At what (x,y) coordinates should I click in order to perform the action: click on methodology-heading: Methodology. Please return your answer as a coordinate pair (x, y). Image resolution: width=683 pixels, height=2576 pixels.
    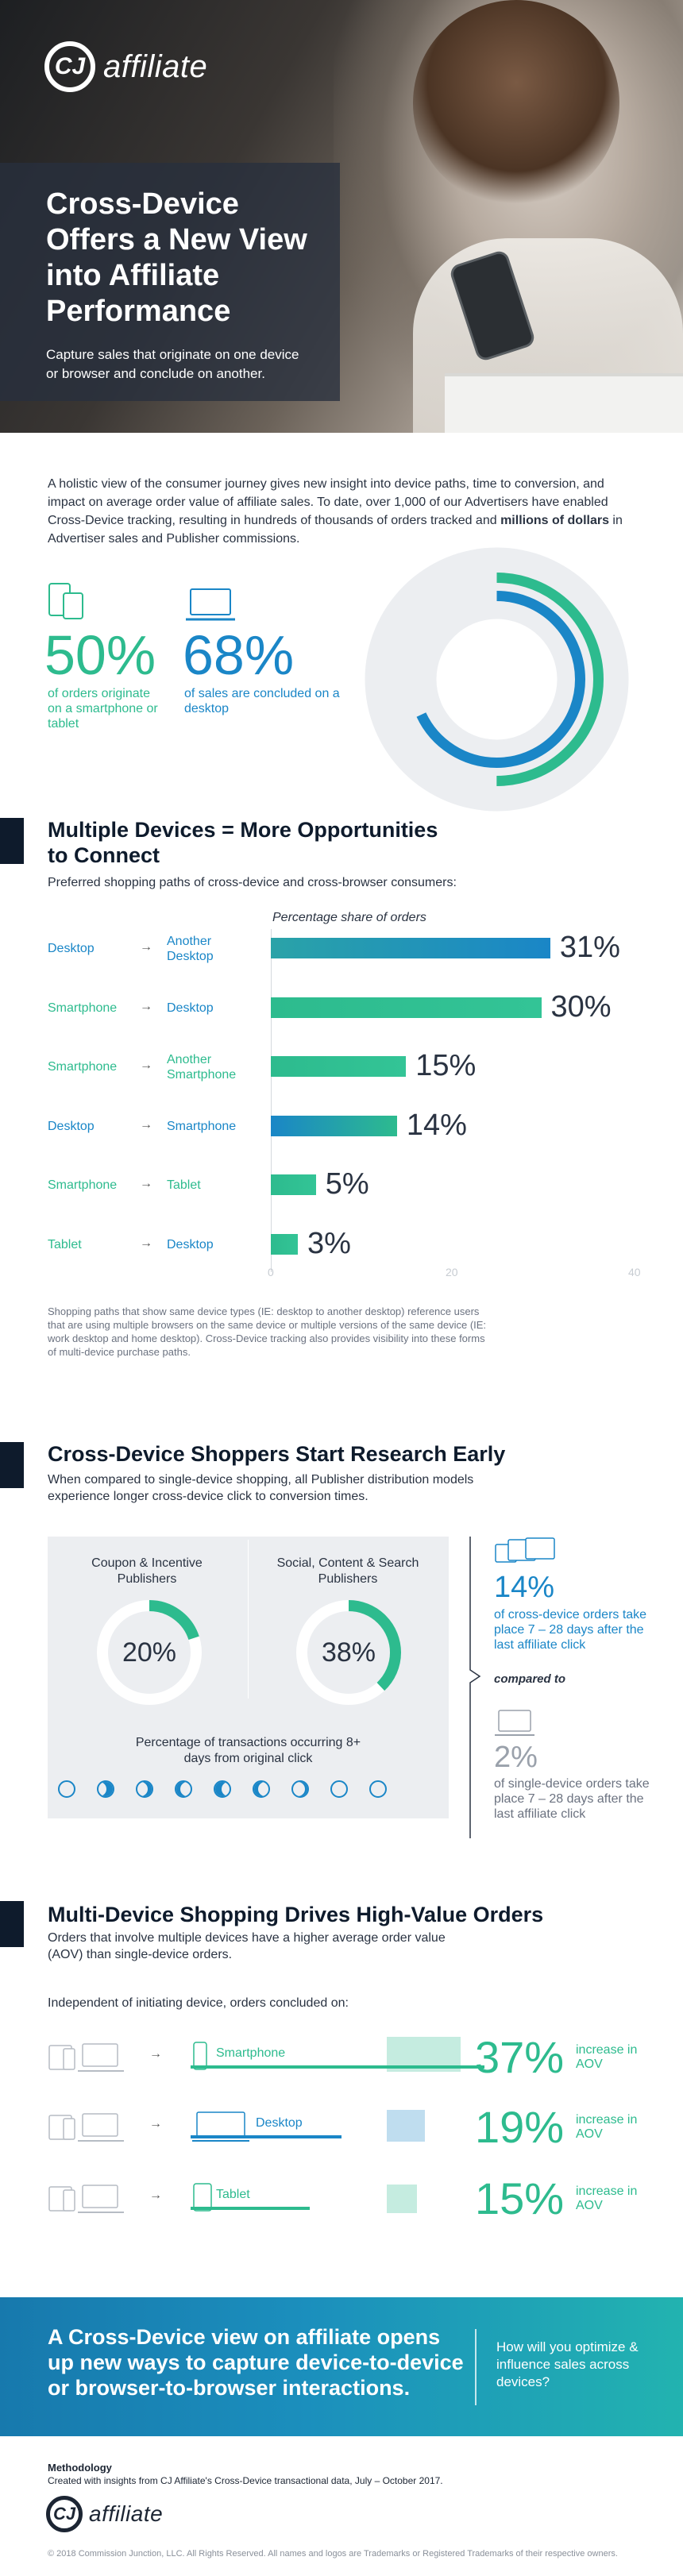
    Looking at the image, I should click on (80, 2468).